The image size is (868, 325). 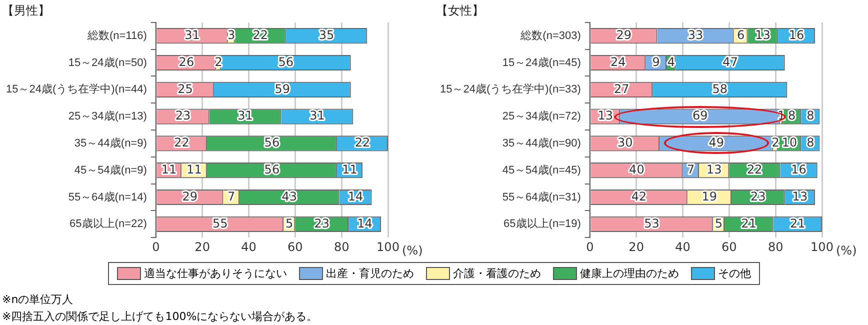 I want to click on legend-label: 介護・看護のため, so click(x=497, y=273).